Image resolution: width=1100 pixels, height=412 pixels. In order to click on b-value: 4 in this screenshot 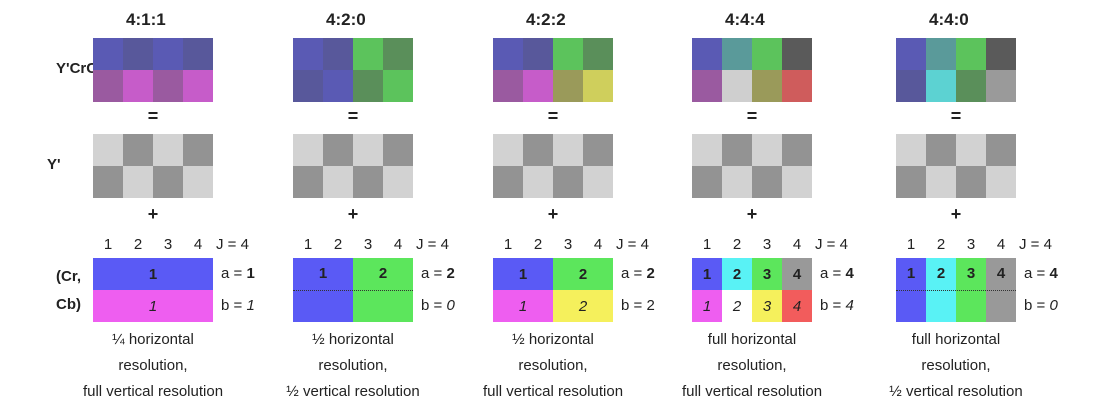, I will do `click(849, 305)`.